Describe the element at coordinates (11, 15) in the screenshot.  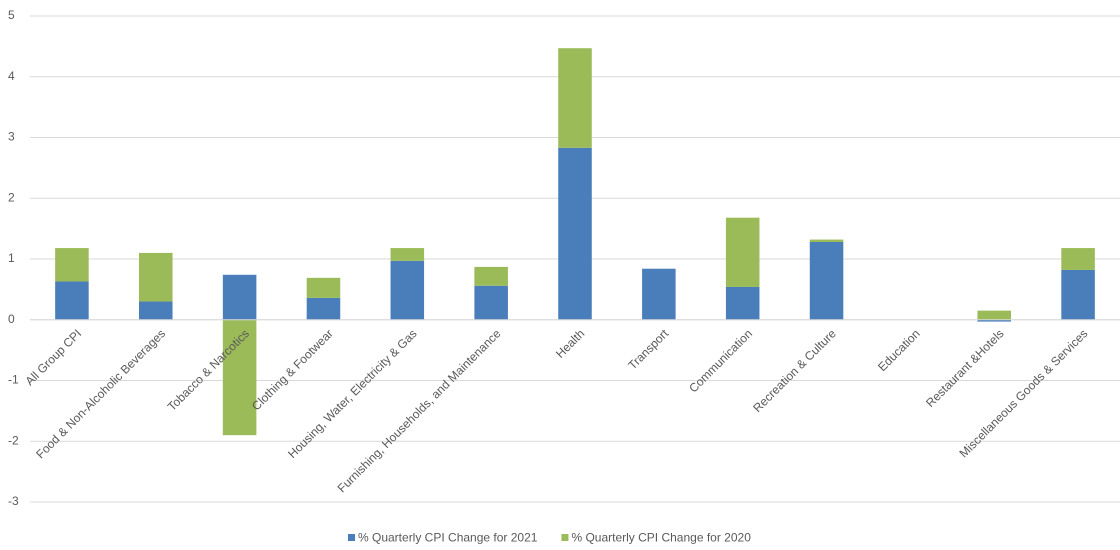
I see `y-tick-label: 5` at that location.